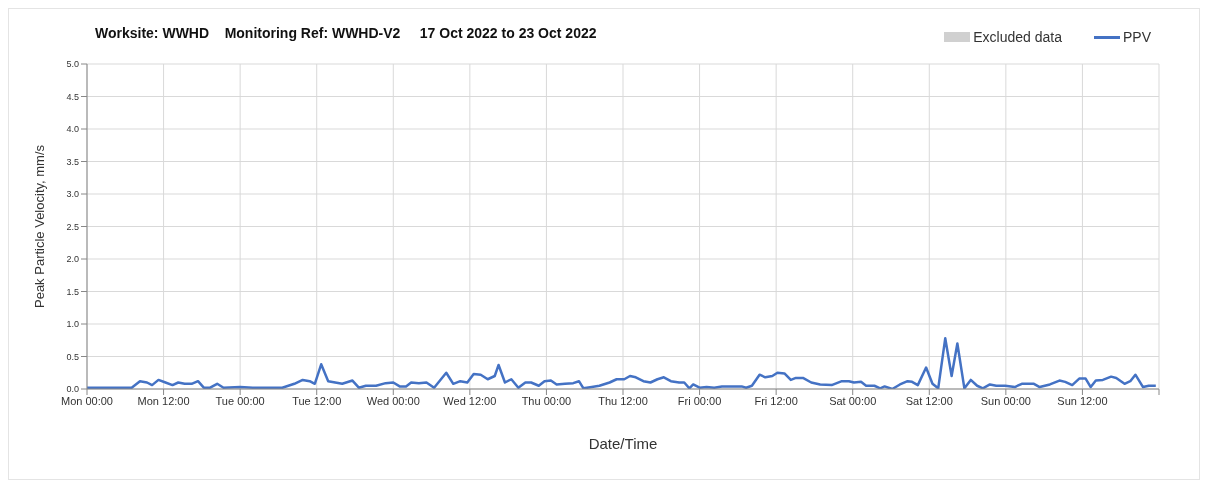 The height and width of the screenshot is (491, 1208). What do you see at coordinates (699, 400) in the screenshot?
I see `x-tick-label: Fri 00:00` at bounding box center [699, 400].